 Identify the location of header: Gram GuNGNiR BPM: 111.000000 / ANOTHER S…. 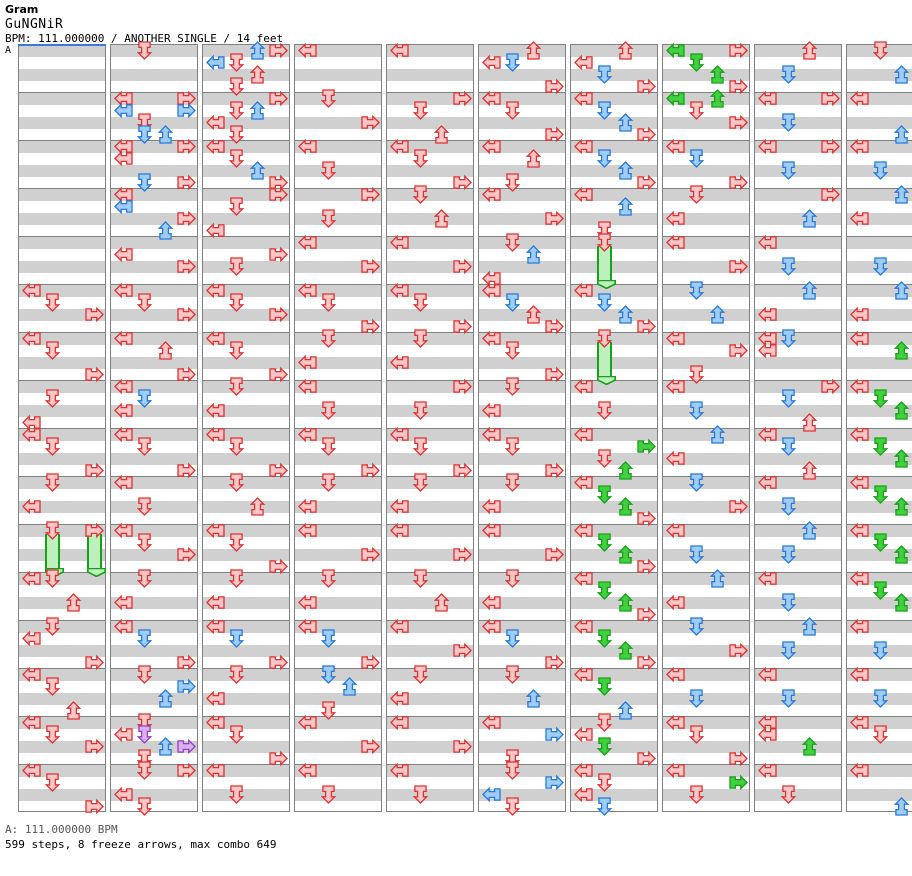
(456, 22).